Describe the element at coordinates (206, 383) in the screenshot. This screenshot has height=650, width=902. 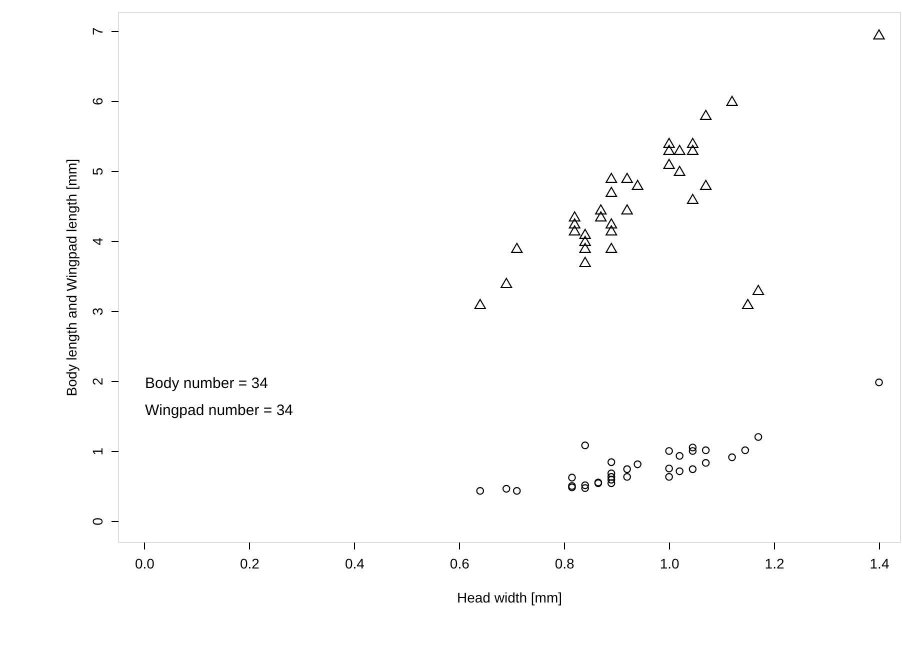
I see `annotation: Body number = 34` at that location.